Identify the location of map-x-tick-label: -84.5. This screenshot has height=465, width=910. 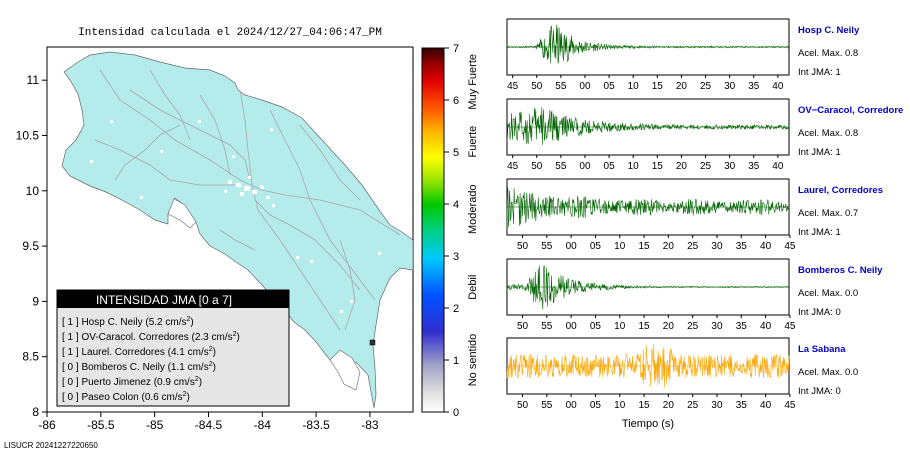
(209, 425).